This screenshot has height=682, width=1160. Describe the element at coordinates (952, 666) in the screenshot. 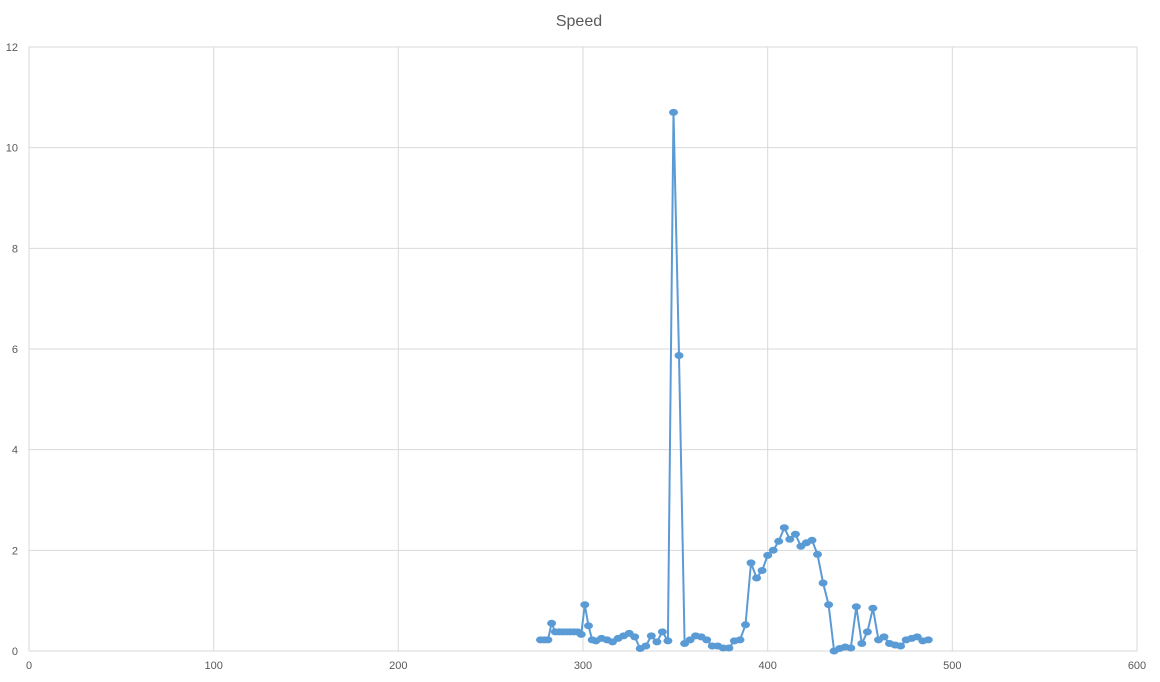

I see `x-tick-label: 500` at that location.